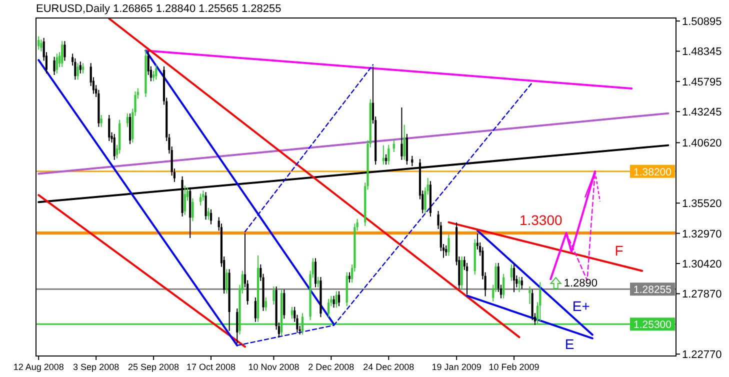 This screenshot has height=377, width=729. Describe the element at coordinates (274, 367) in the screenshot. I see `x-tick-label: 10 Nov 2008` at that location.